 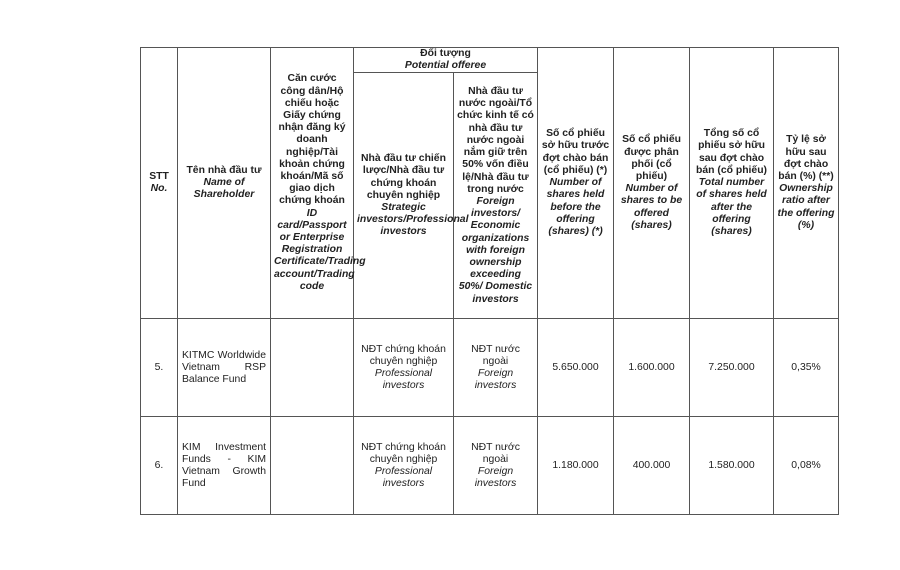 What do you see at coordinates (159, 466) in the screenshot?
I see `cell-stt: 6.` at bounding box center [159, 466].